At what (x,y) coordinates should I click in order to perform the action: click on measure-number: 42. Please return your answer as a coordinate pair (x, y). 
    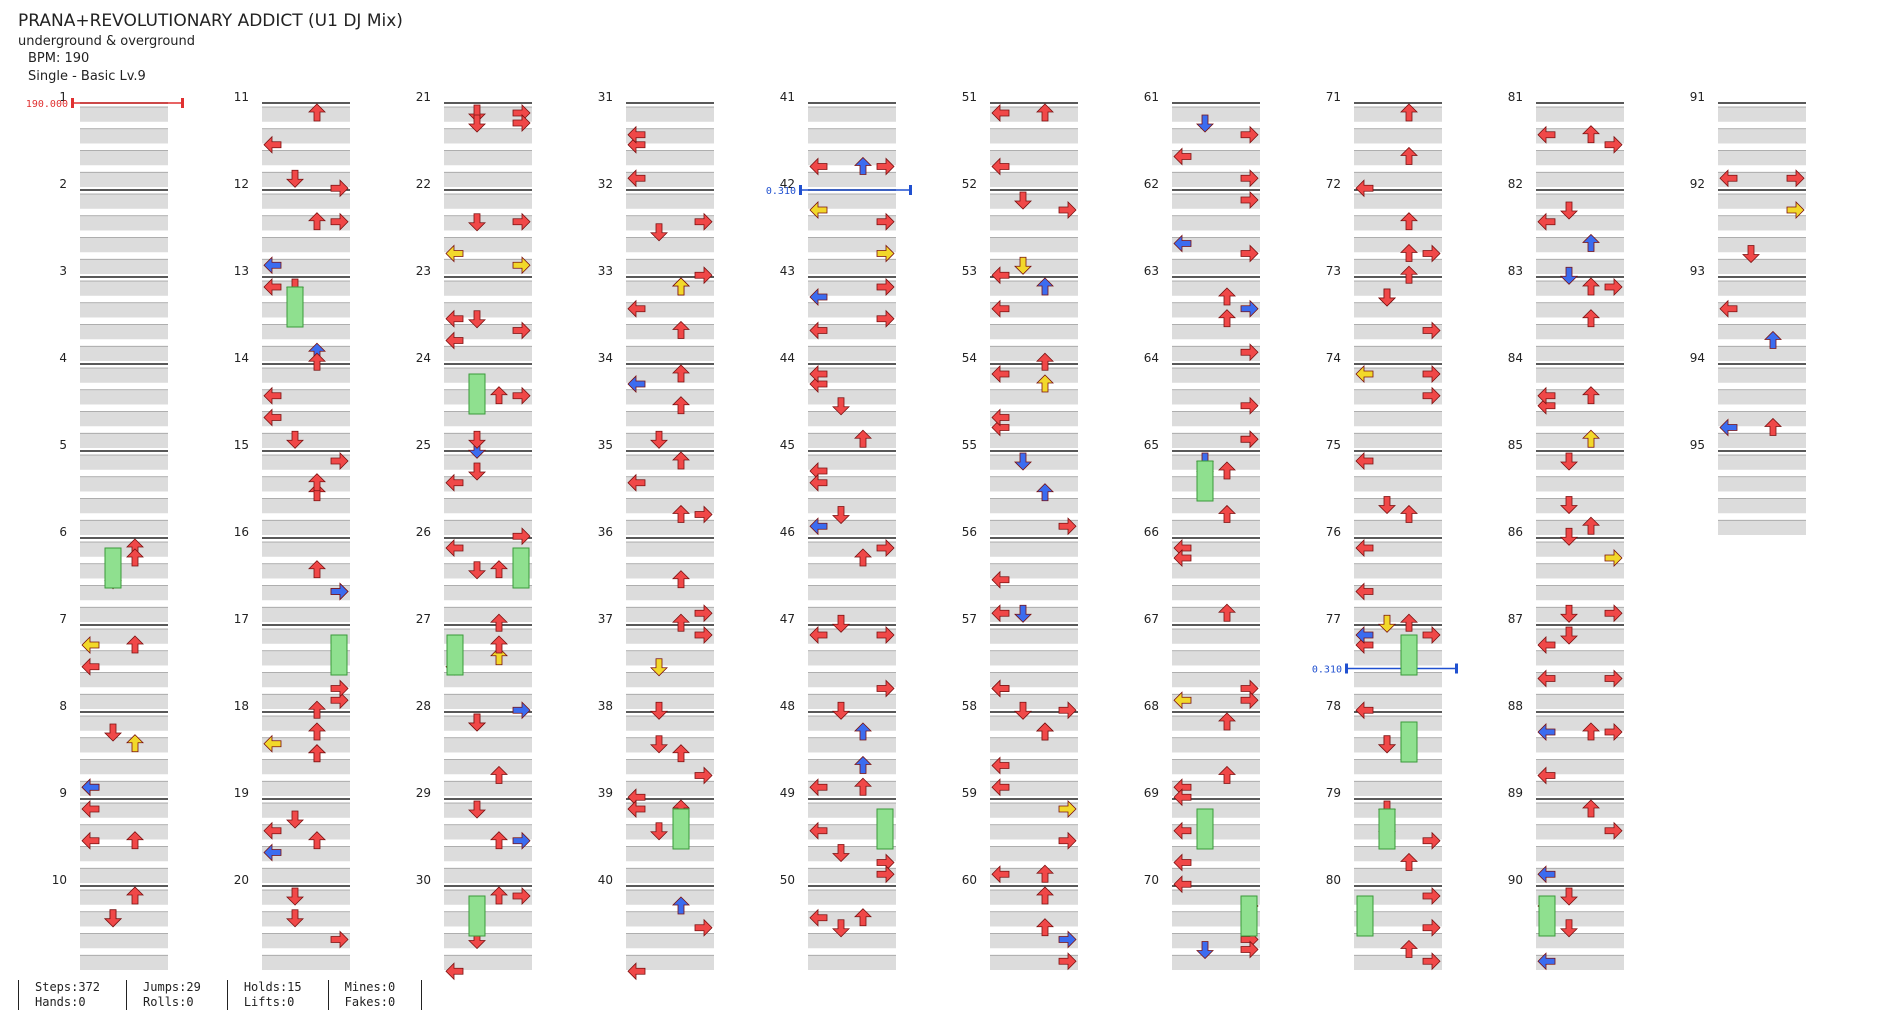
    Looking at the image, I should click on (787, 184).